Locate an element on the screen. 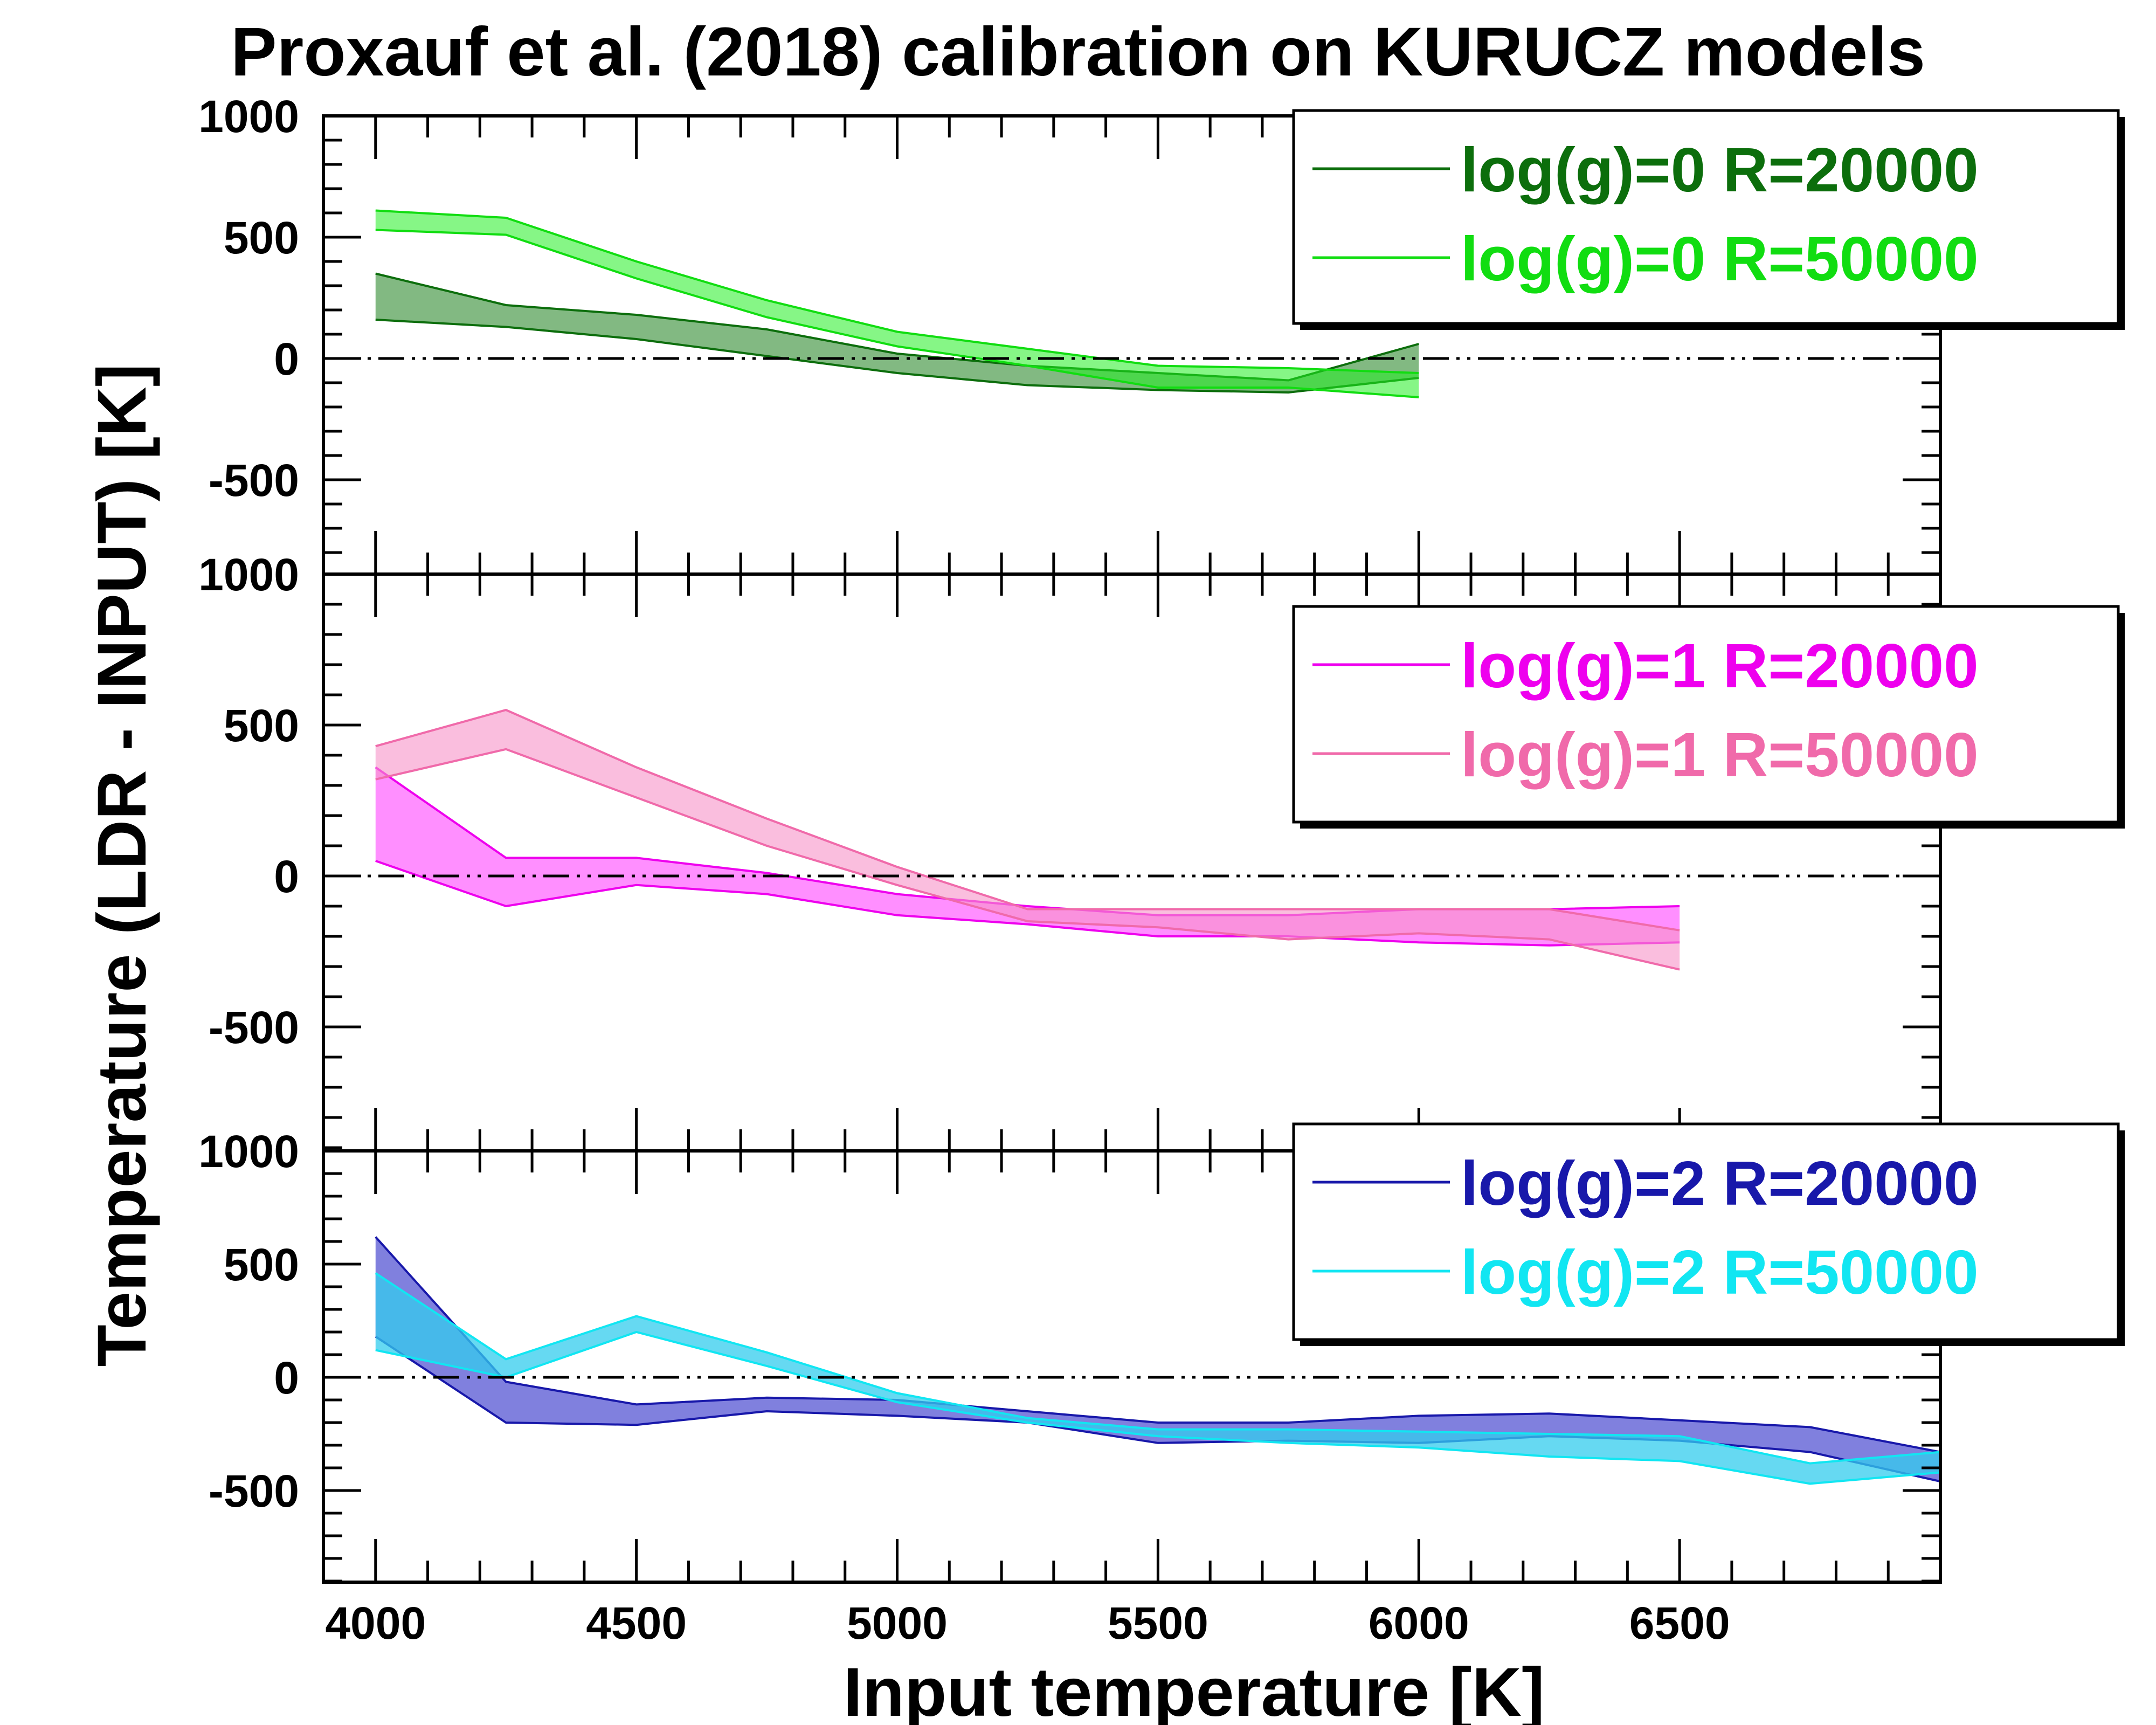 Image resolution: width=2156 pixels, height=1725 pixels. x-axis-label: Input temperature [K] is located at coordinates (1193, 1689).